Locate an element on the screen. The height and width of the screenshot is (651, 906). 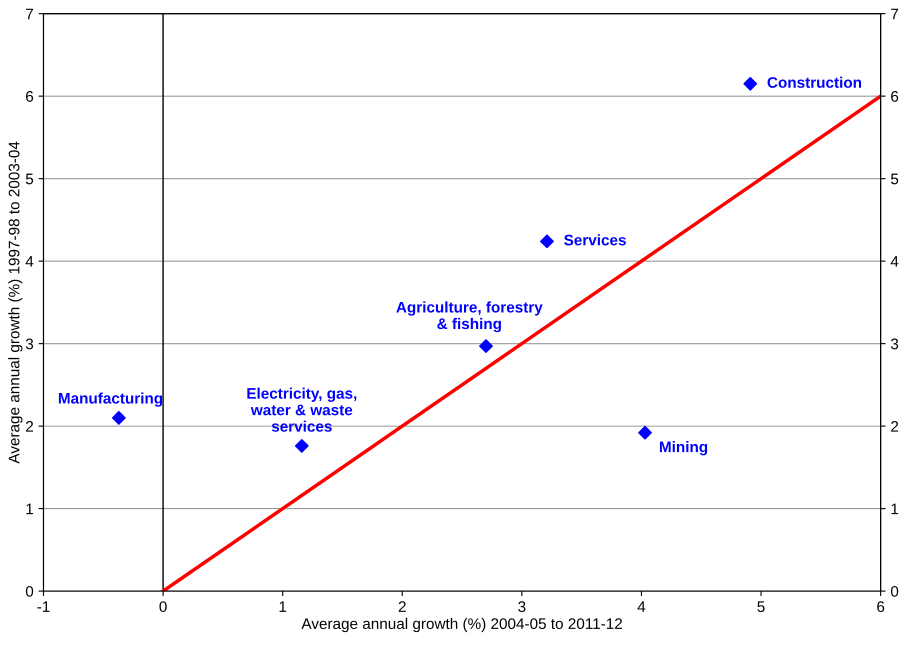
y-tick-label: 3 is located at coordinates (30, 344).